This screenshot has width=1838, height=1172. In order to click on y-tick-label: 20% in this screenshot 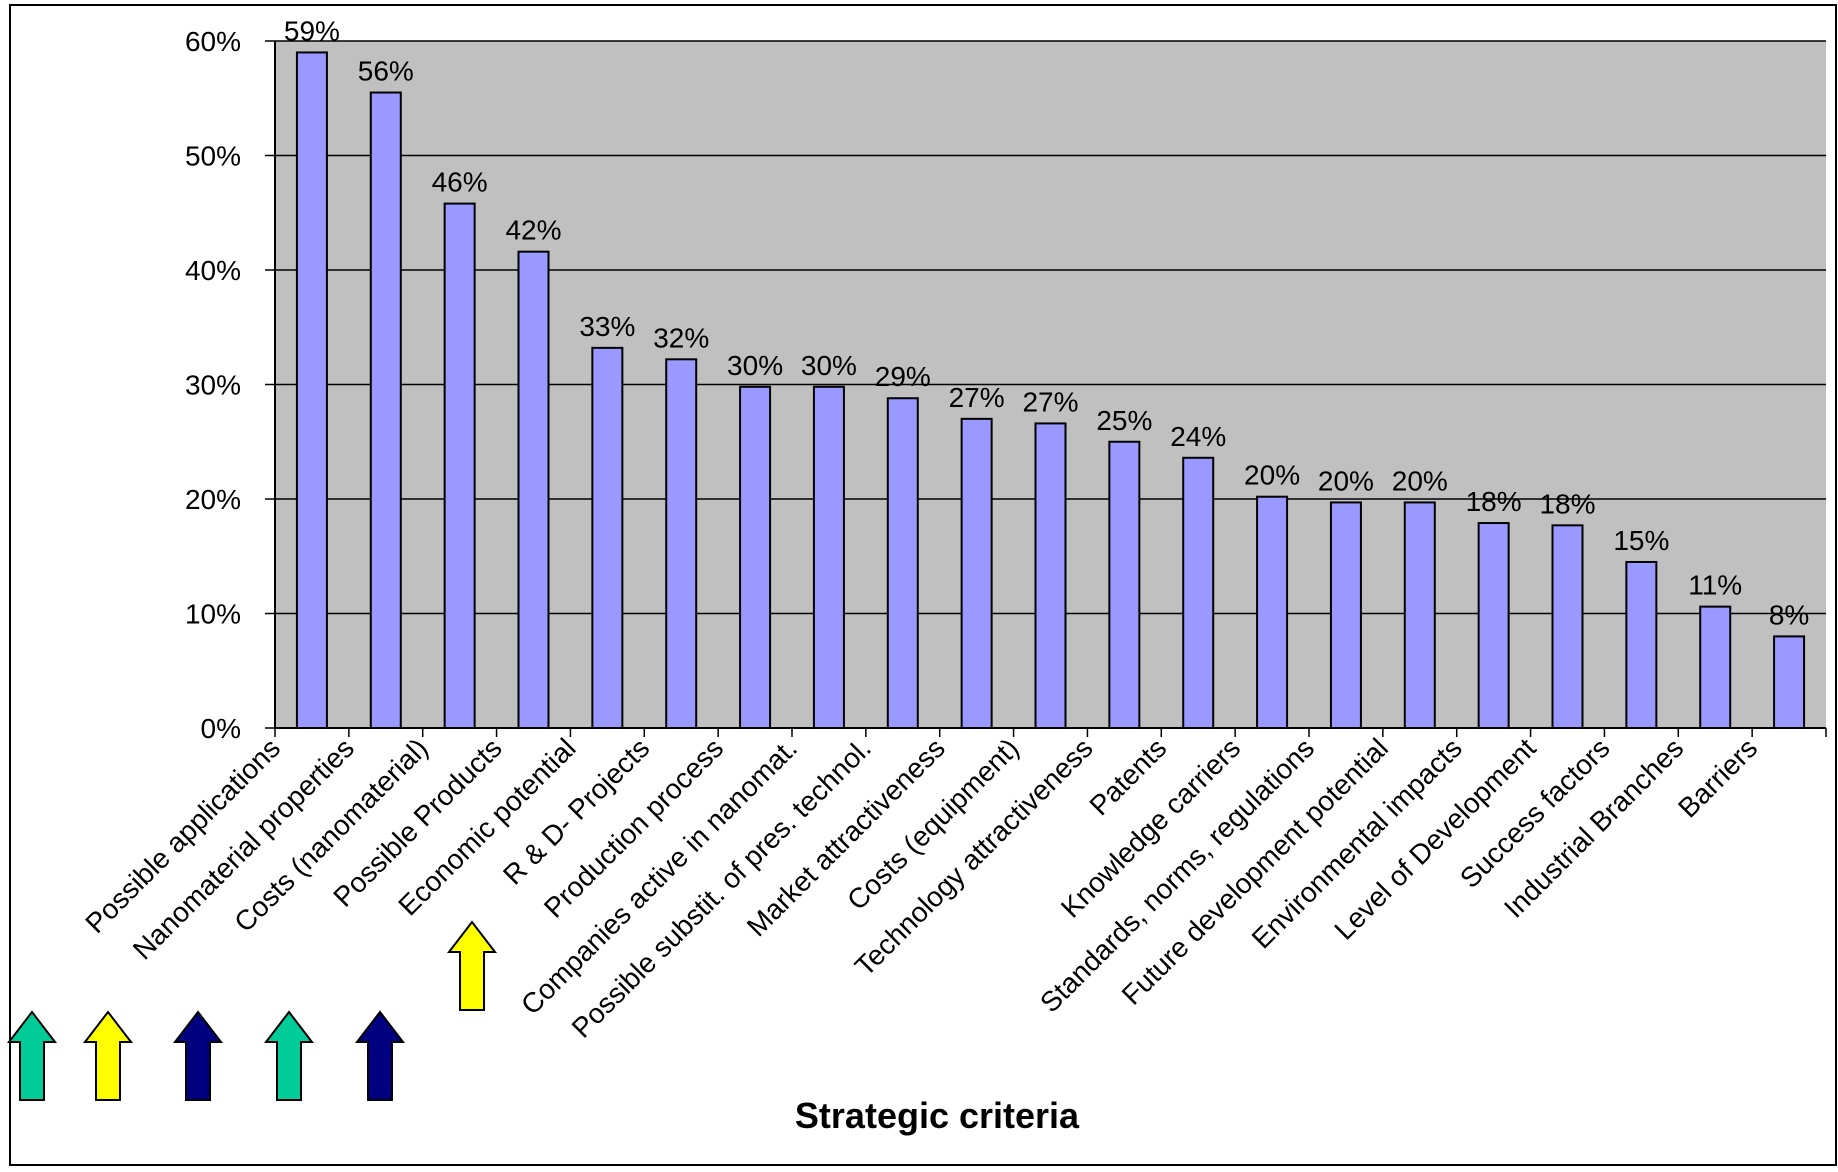, I will do `click(213, 499)`.